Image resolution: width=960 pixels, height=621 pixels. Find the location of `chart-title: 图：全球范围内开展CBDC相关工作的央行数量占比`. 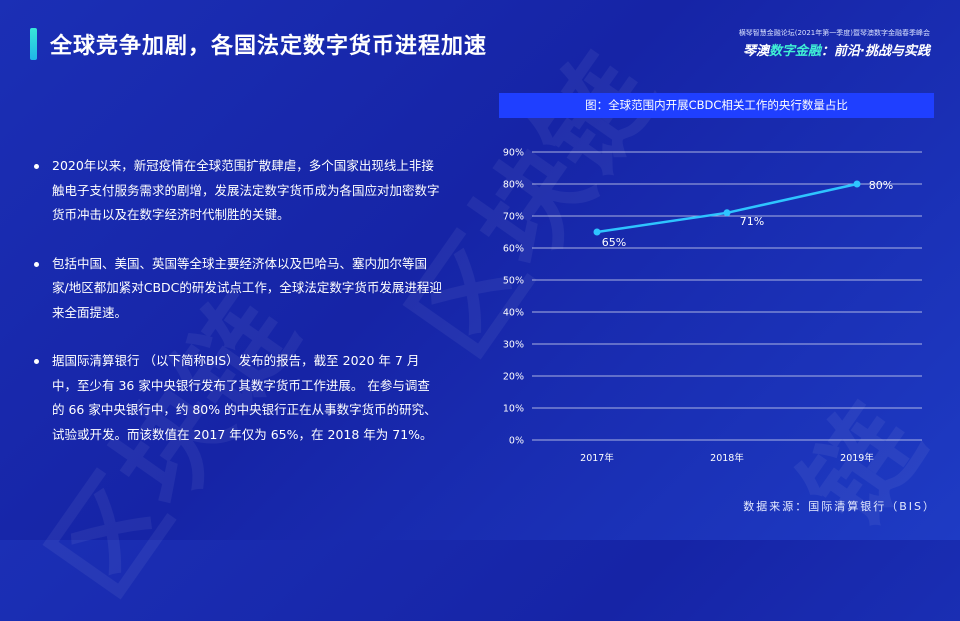

chart-title: 图：全球范围内开展CBDC相关工作的央行数量占比 is located at coordinates (716, 105).